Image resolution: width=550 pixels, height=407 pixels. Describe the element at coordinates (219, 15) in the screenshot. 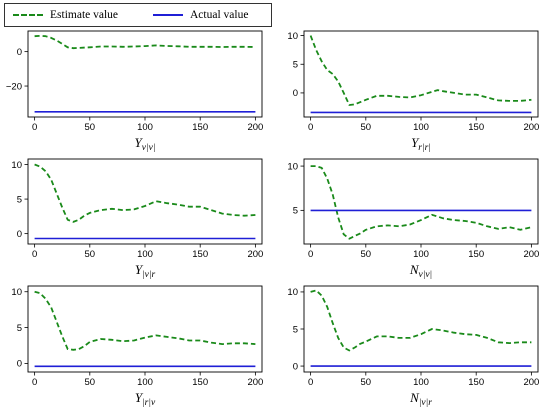

I see `legend-label-actual: Actual value` at that location.